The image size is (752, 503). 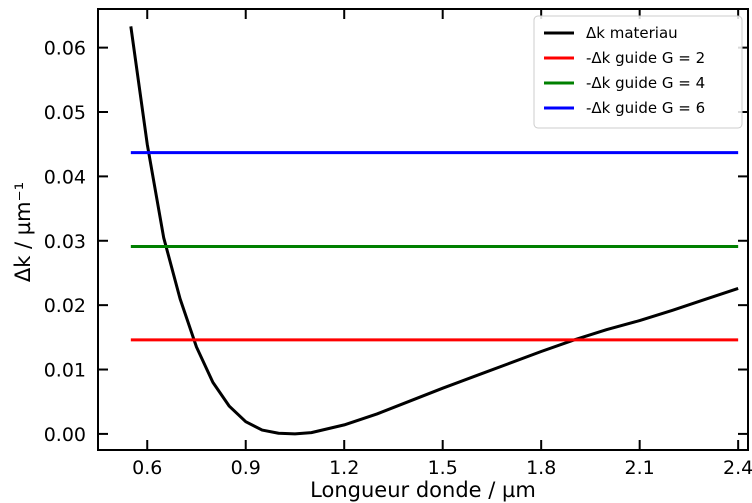 I want to click on y-tick-label-2: 0.02, so click(x=65, y=306).